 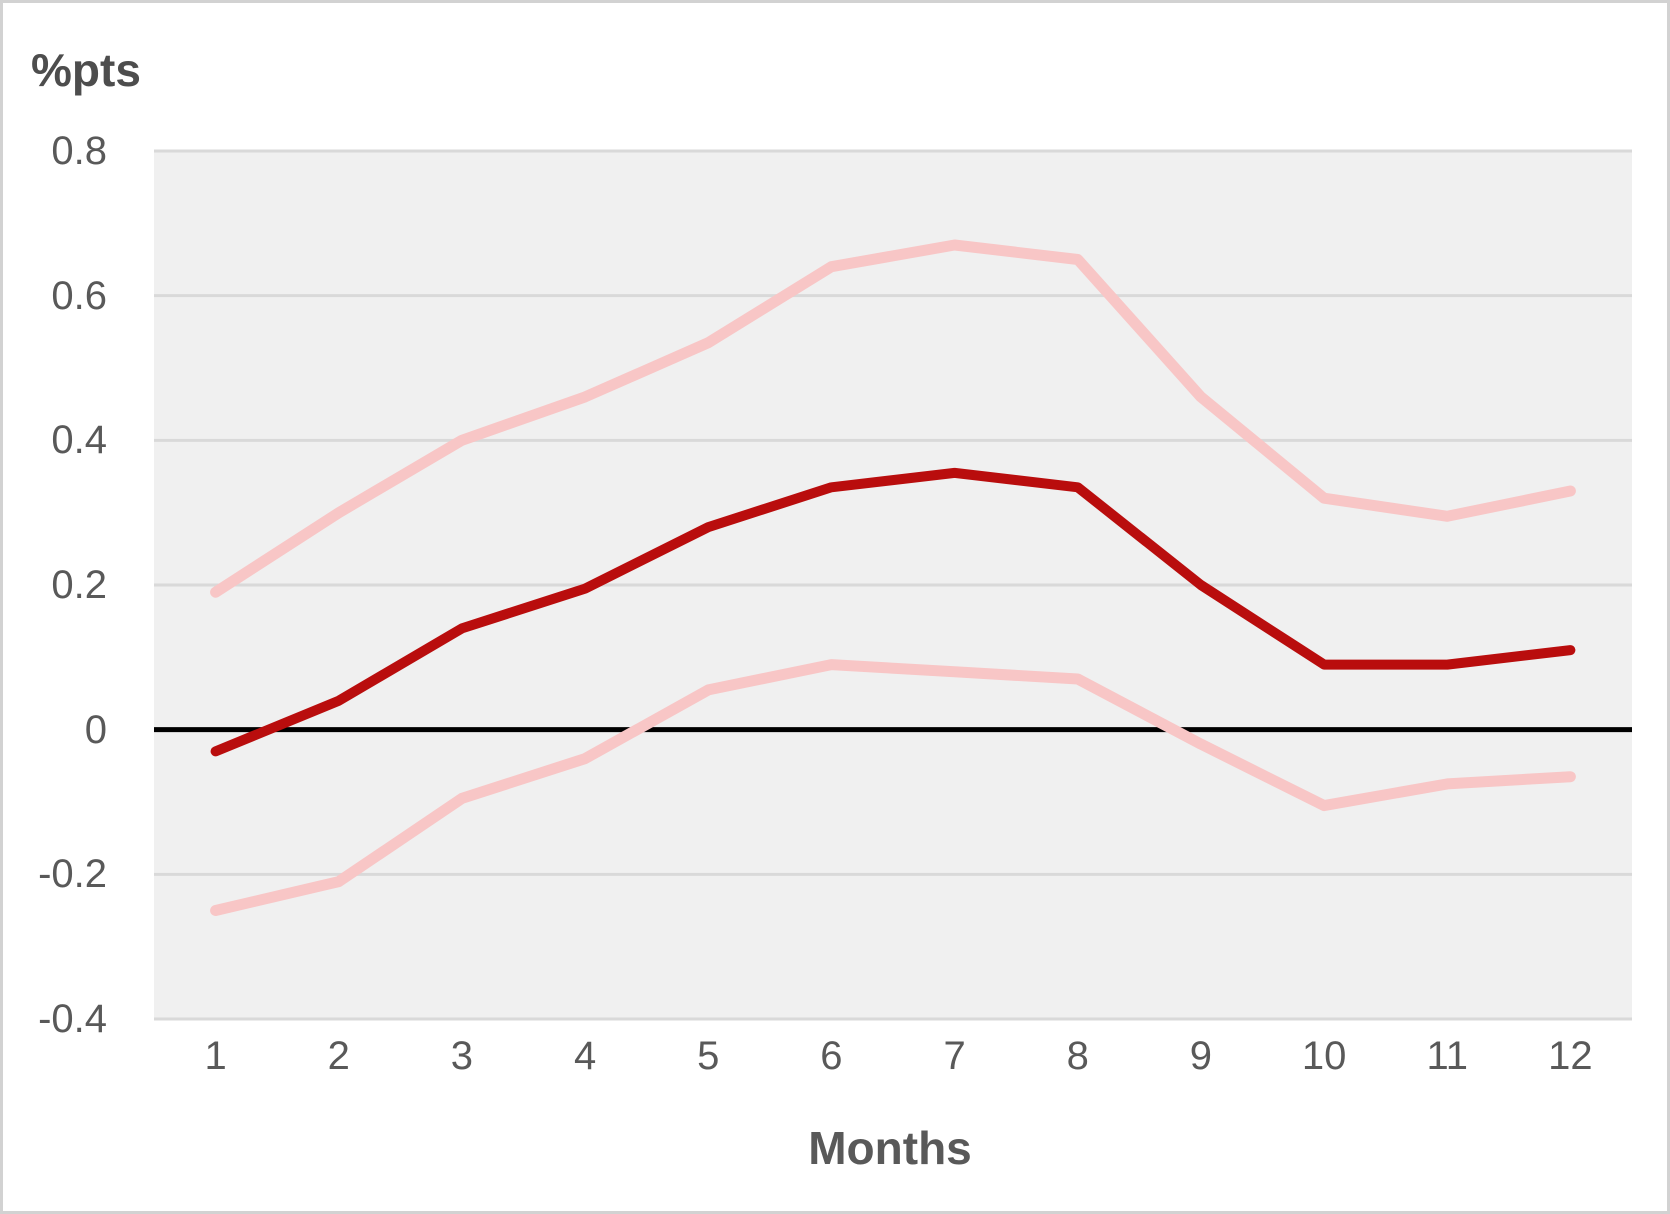 What do you see at coordinates (95, 729) in the screenshot?
I see `y-tick-label: 0` at bounding box center [95, 729].